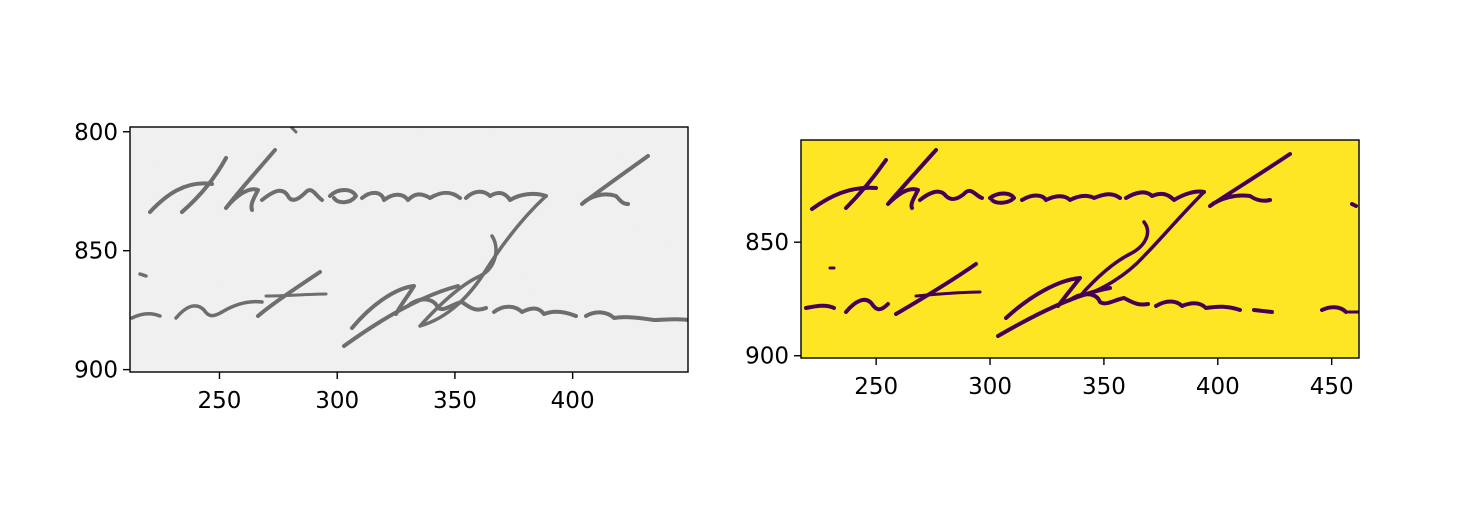  Describe the element at coordinates (455, 401) in the screenshot. I see `grayscale-x-tick-label: 350` at that location.